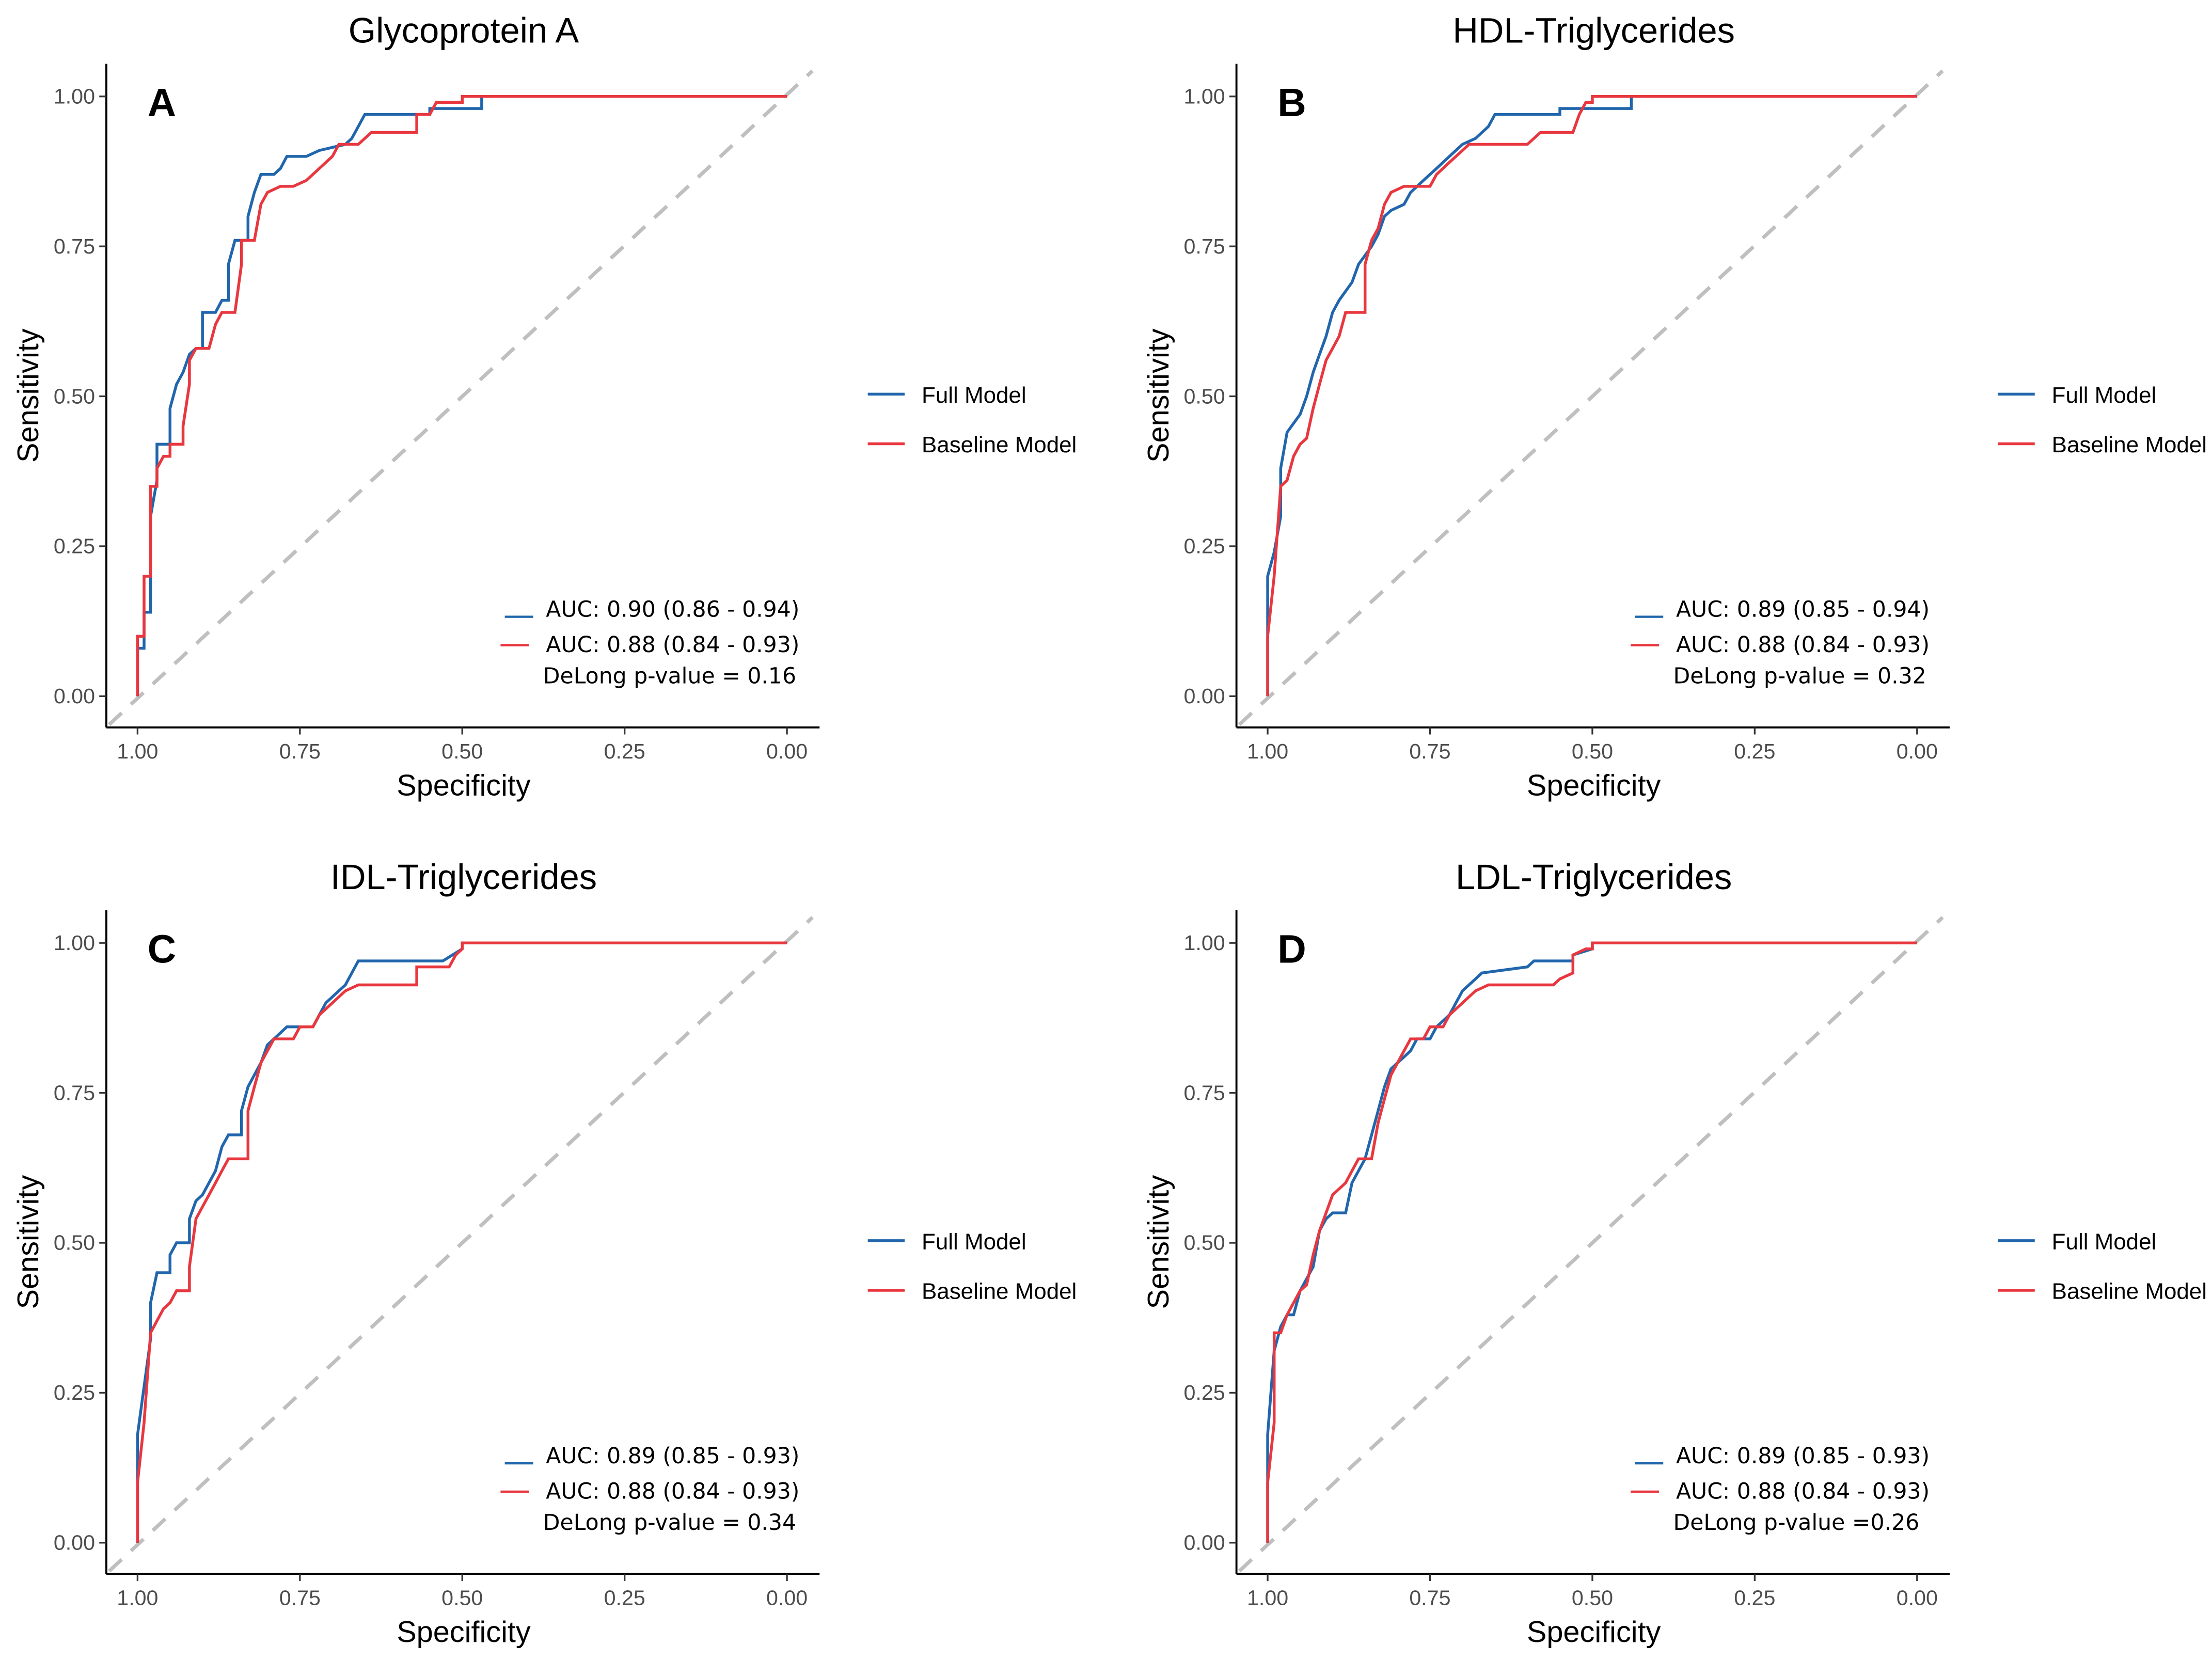 The width and height of the screenshot is (2212, 1660). What do you see at coordinates (163, 949) in the screenshot?
I see `panel-label: C` at bounding box center [163, 949].